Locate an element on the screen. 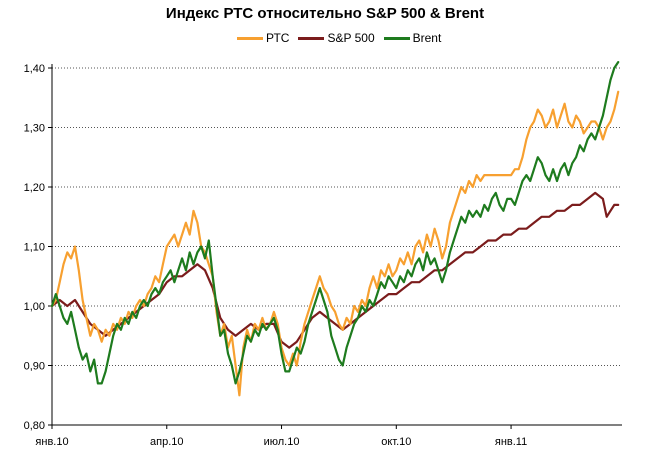  legend-label-brent: Brent is located at coordinates (427, 38).